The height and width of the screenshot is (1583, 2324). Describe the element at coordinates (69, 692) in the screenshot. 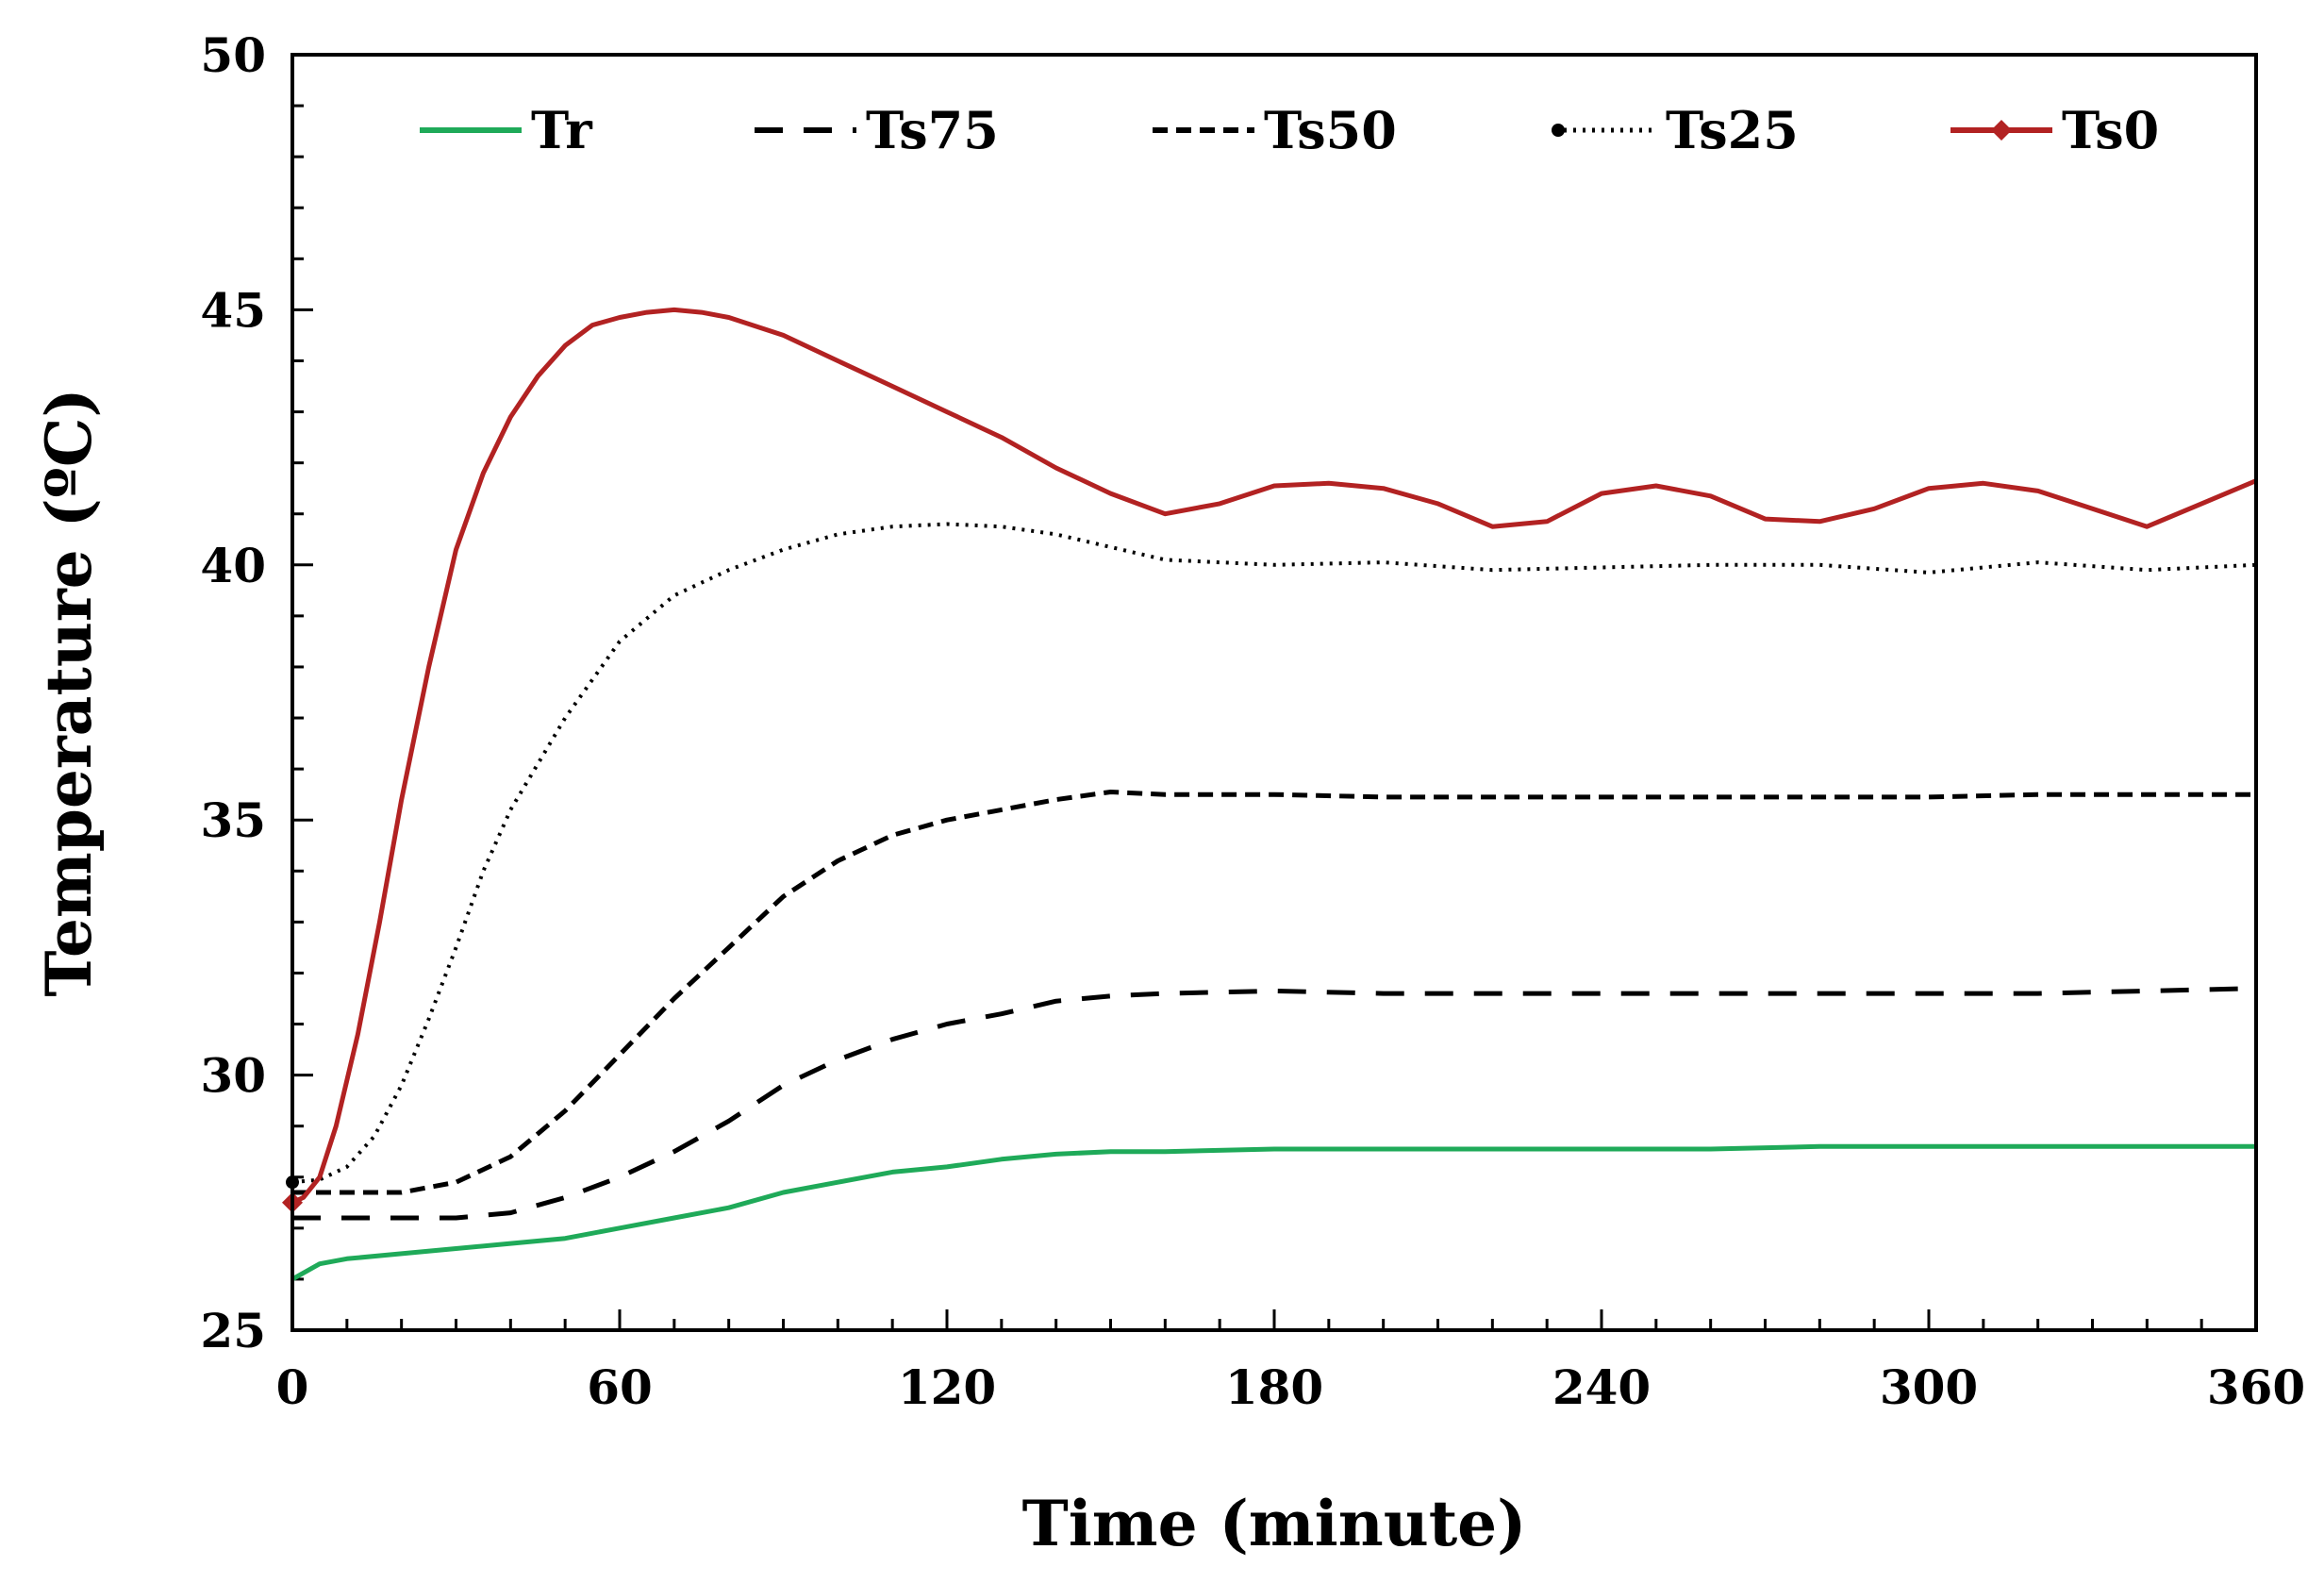

I see `y-axis-title: Temperature (ºC)` at that location.